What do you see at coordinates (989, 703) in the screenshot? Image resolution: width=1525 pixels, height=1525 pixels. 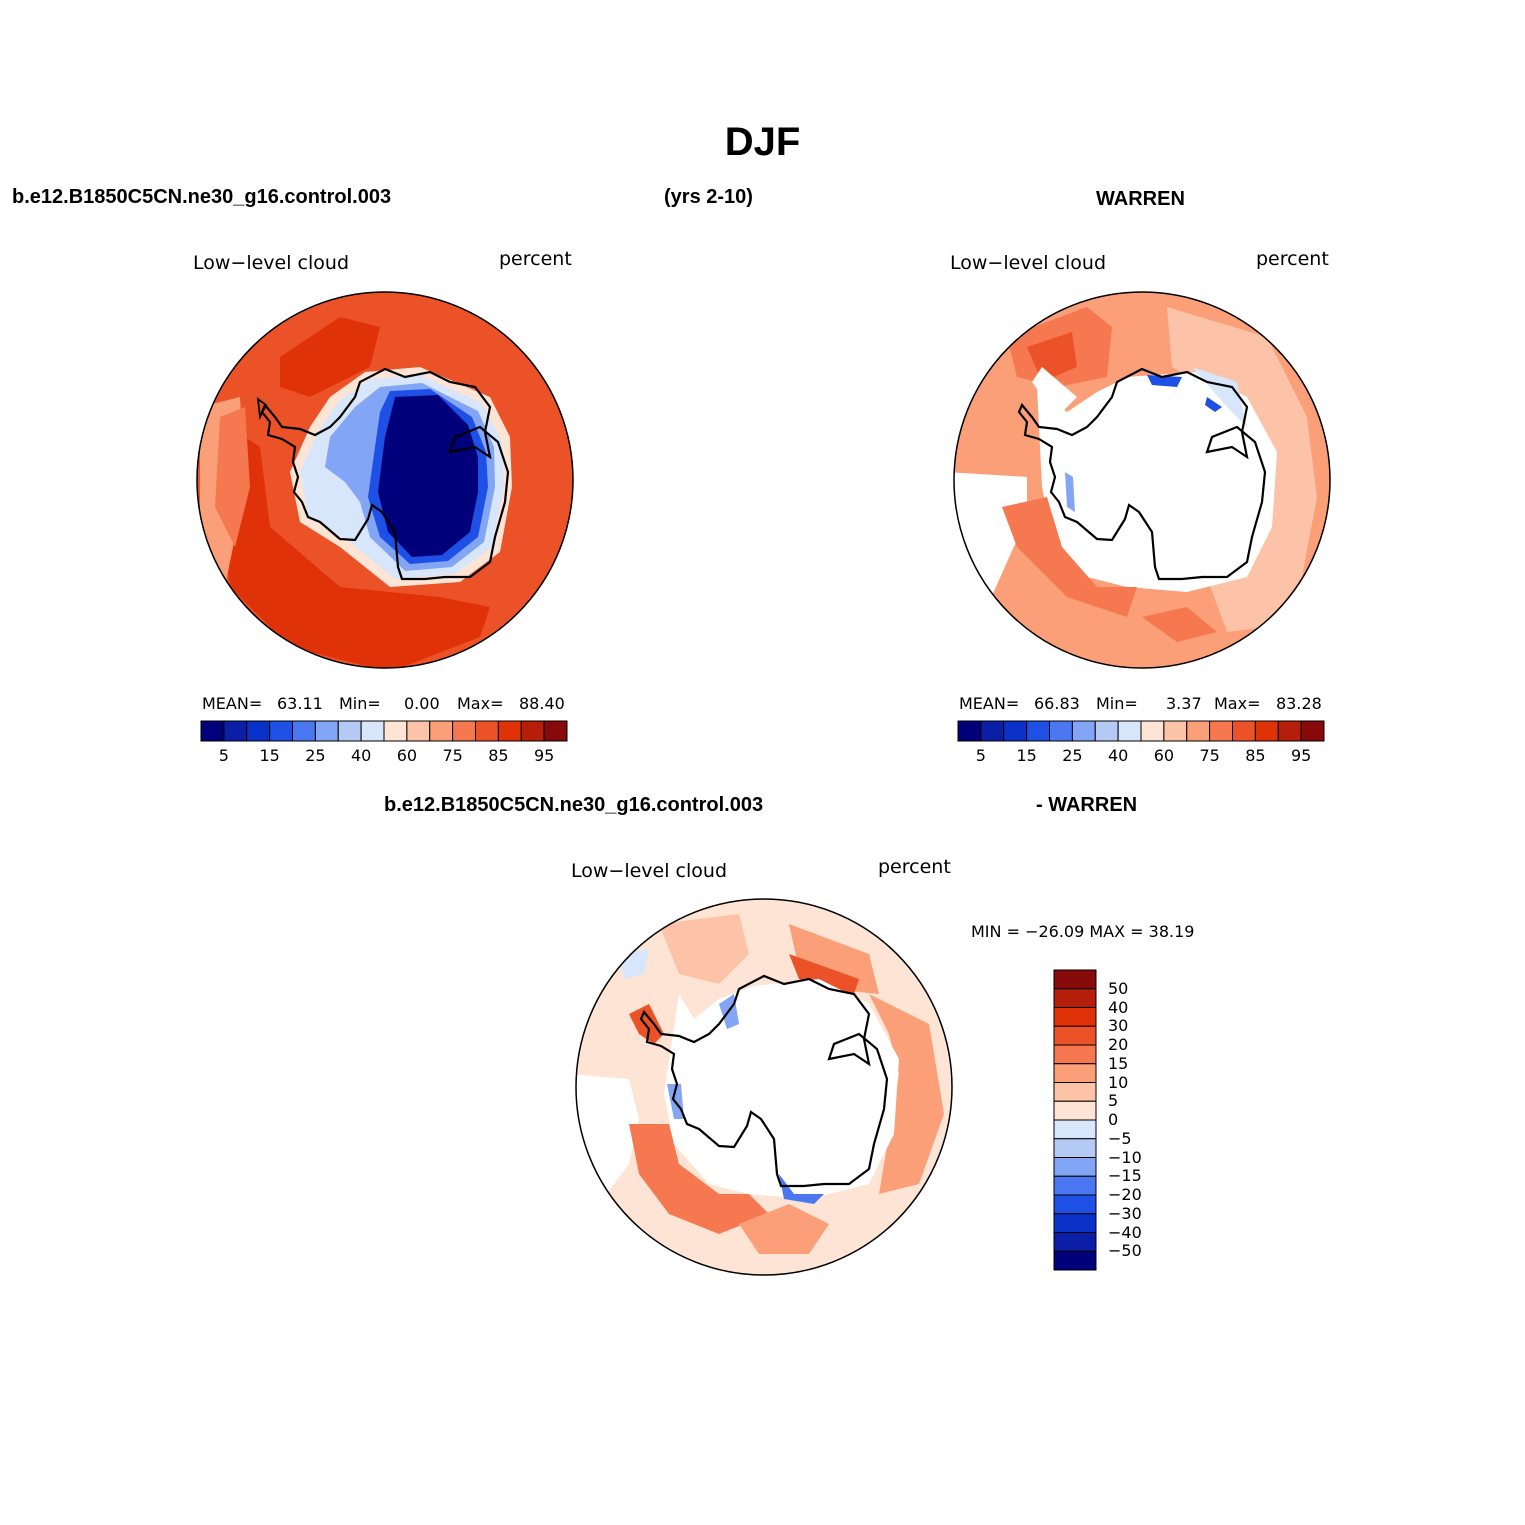 I see `panel2-mean-label: MEAN=` at bounding box center [989, 703].